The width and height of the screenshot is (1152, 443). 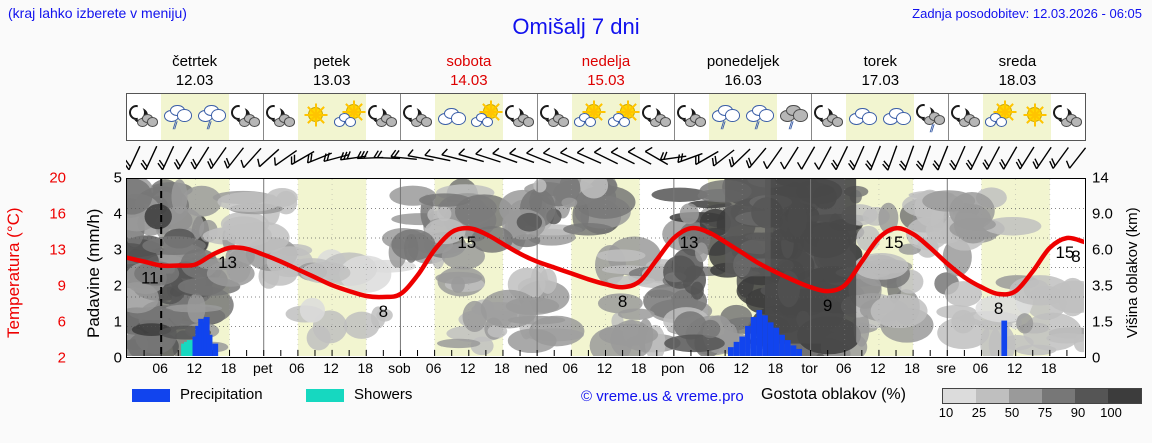 I want to click on weather-icon-sun, so click(x=315, y=117).